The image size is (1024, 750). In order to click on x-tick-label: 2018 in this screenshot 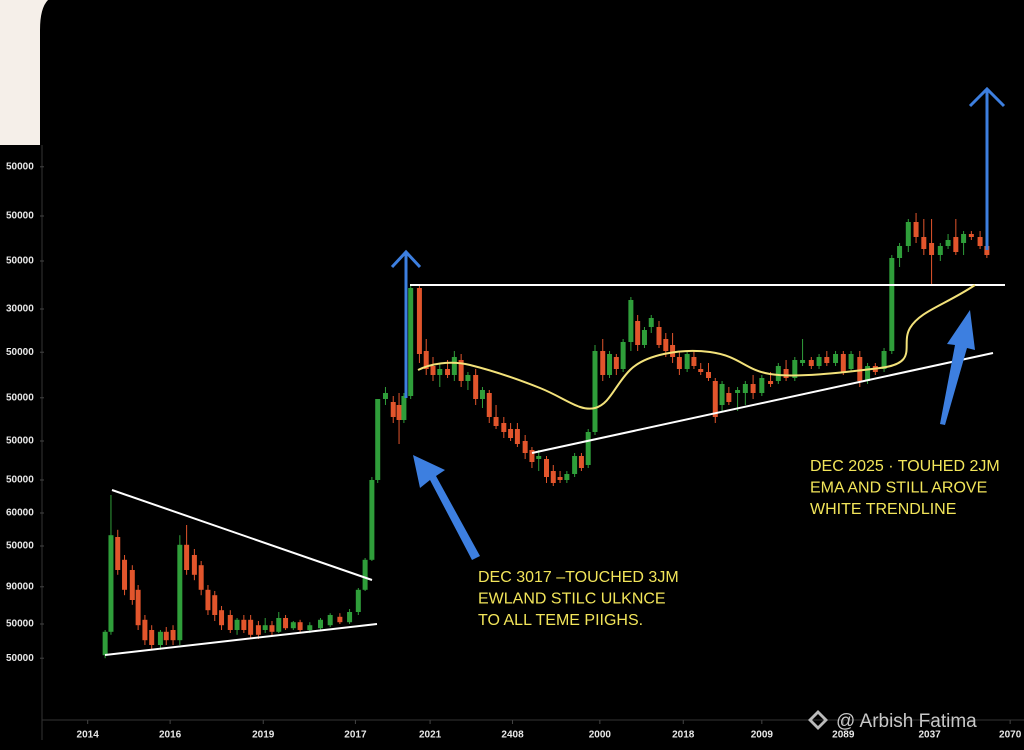, I will do `click(683, 735)`.